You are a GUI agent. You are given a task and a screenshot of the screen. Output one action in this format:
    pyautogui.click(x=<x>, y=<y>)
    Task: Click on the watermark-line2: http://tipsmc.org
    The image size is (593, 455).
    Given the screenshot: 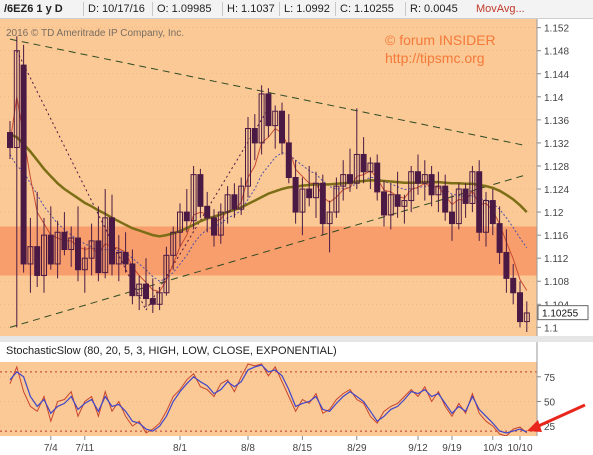 What is the action you would take?
    pyautogui.click(x=435, y=58)
    